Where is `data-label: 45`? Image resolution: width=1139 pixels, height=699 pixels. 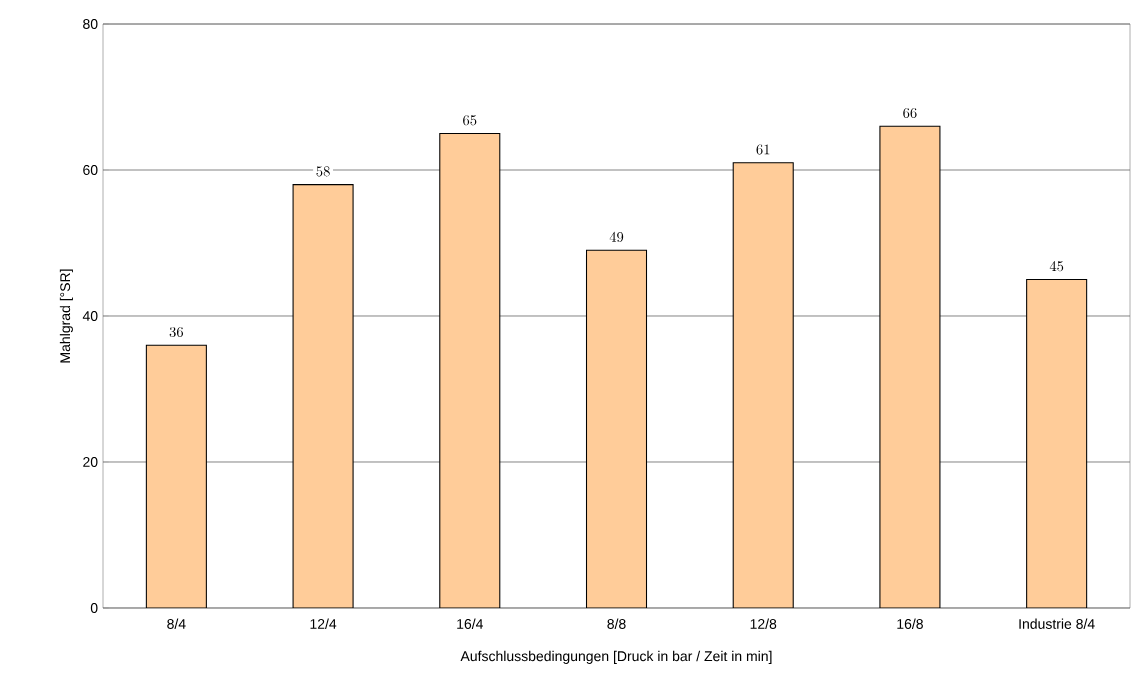
data-label: 45 is located at coordinates (1056, 266).